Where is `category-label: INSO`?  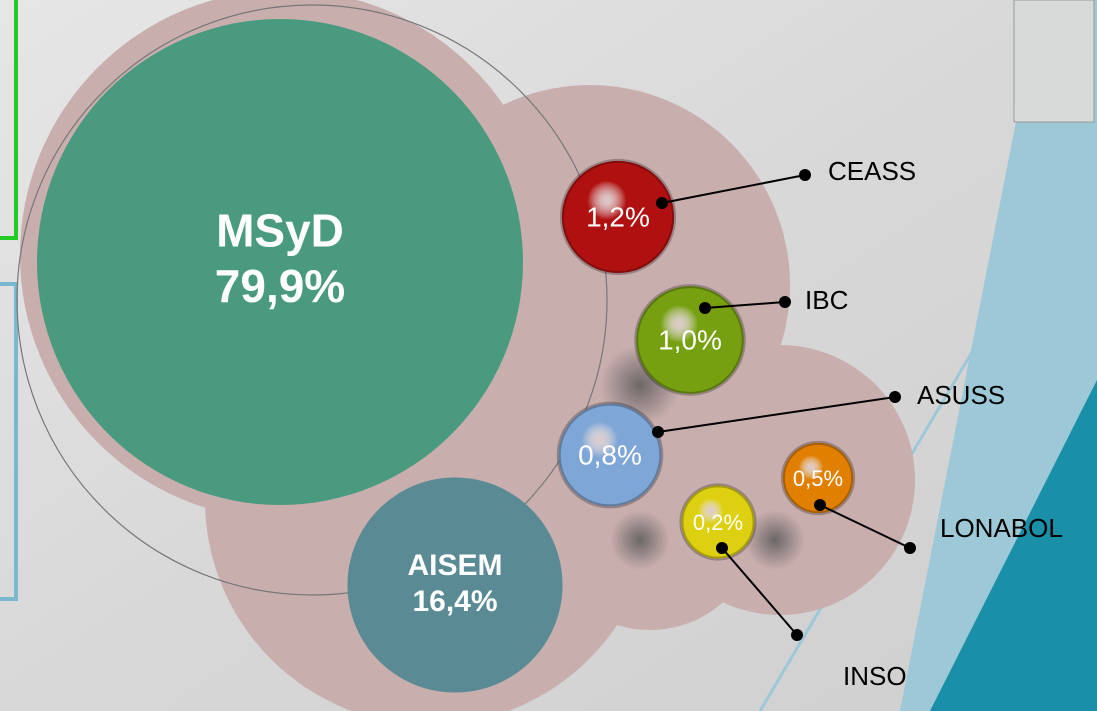 category-label: INSO is located at coordinates (875, 676).